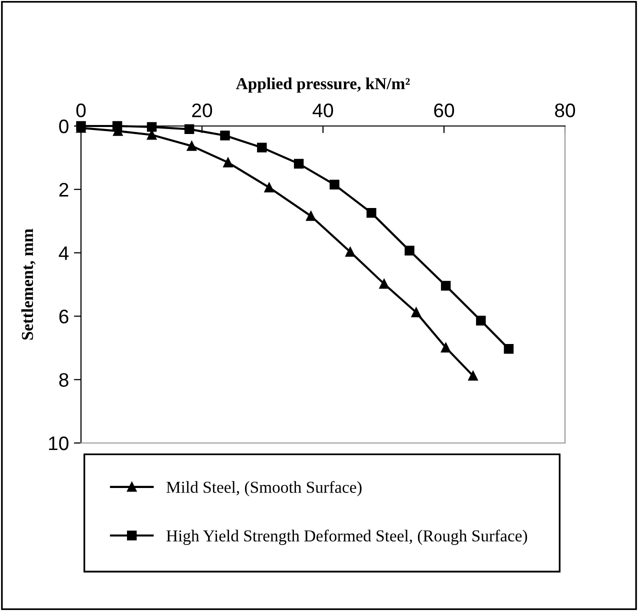  What do you see at coordinates (565, 111) in the screenshot?
I see `x-tick-label: 80` at bounding box center [565, 111].